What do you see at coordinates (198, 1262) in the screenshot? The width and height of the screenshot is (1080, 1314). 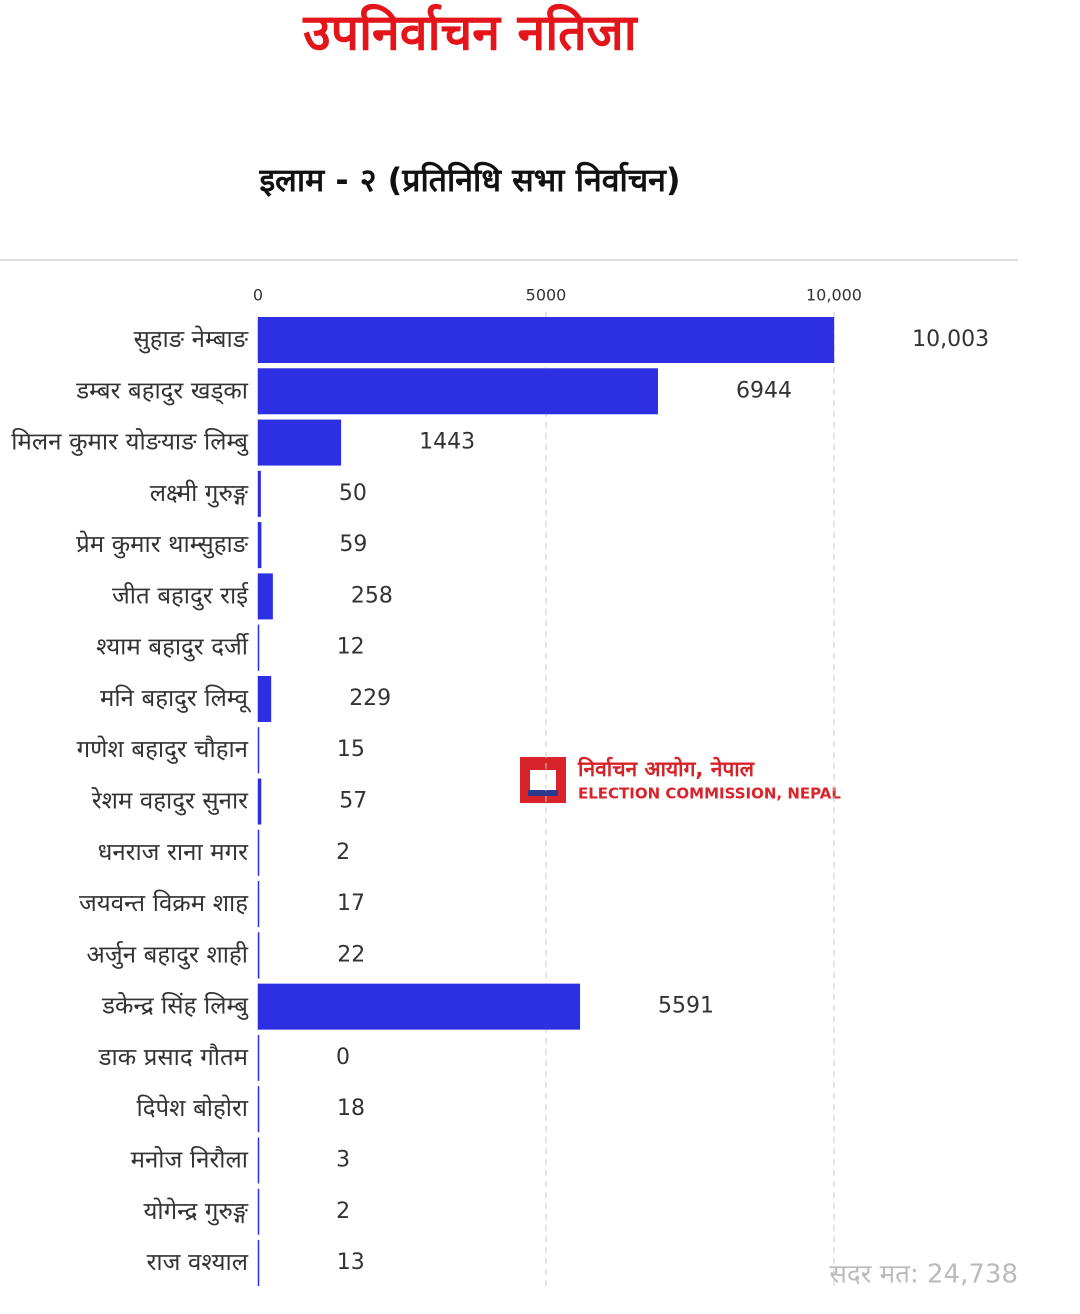 I see `category-label: राज वश्याल` at bounding box center [198, 1262].